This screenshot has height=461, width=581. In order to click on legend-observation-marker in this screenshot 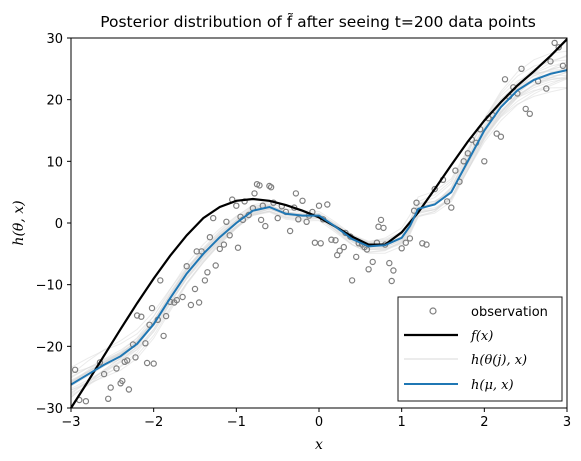, I will do `click(433, 311)`.